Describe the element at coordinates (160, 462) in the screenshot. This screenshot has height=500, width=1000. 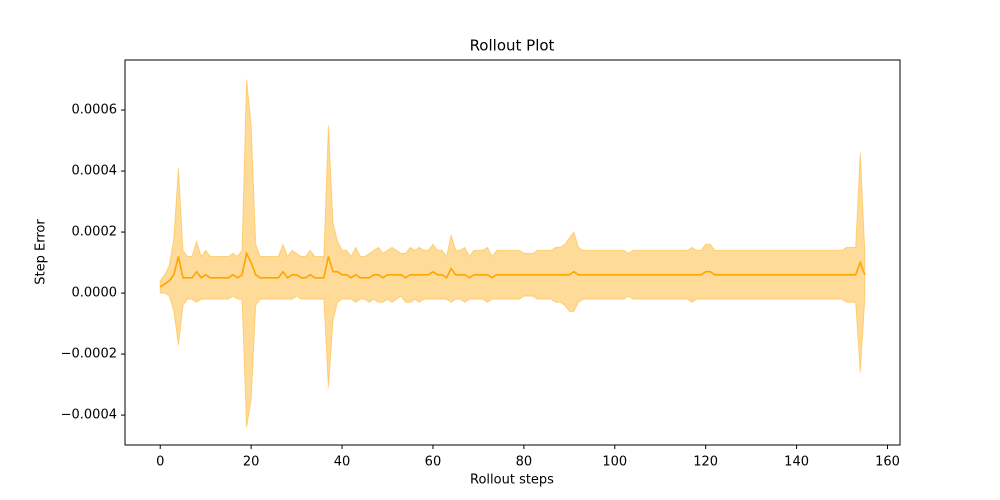
I see `x-tick-label: 0` at that location.